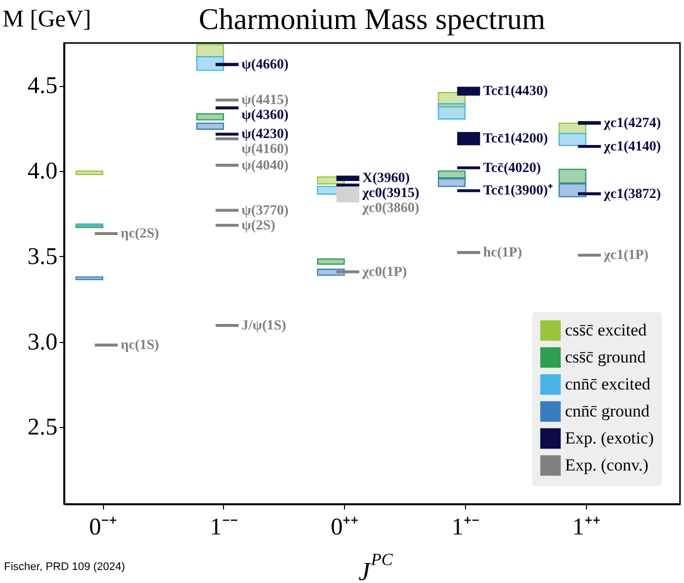  I want to click on annotation: χc1(4140), so click(632, 146).